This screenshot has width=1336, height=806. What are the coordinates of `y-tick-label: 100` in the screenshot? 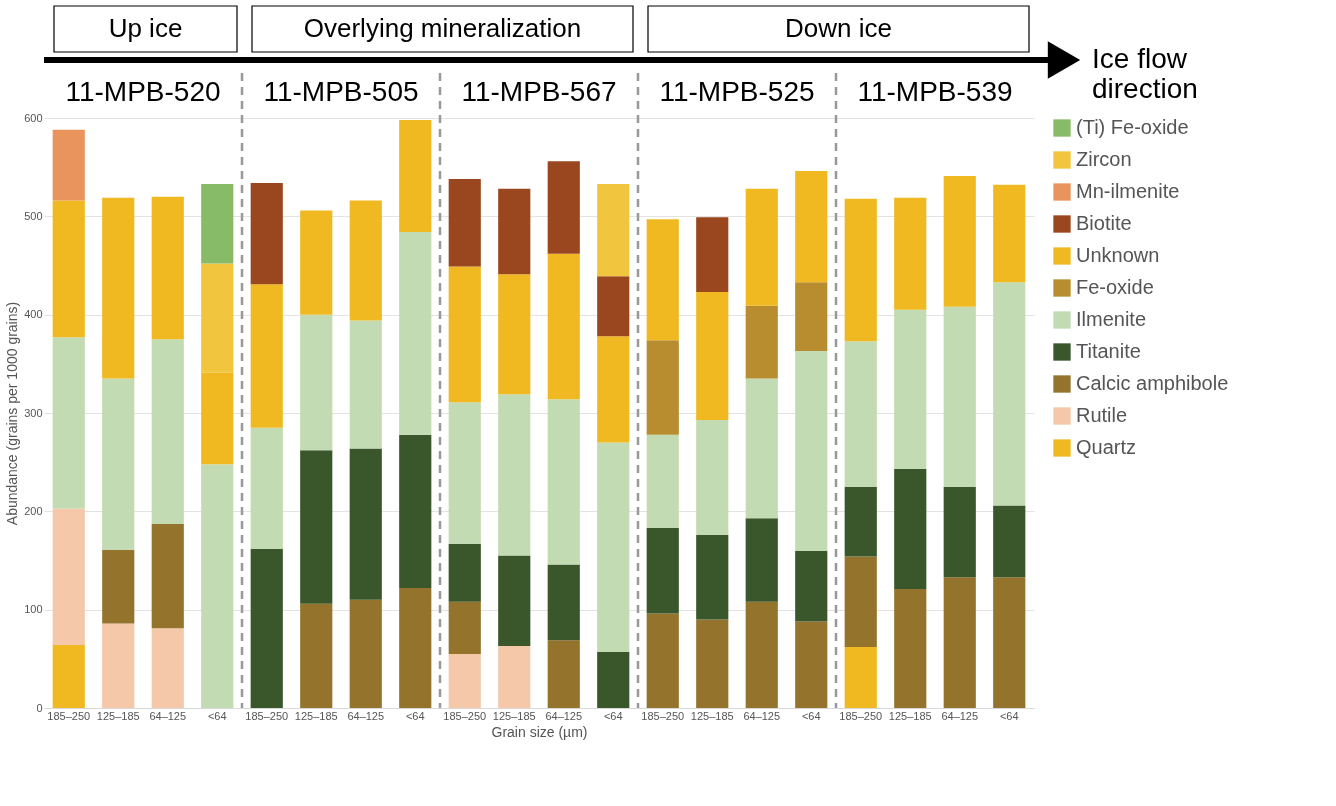 It's located at (33, 609).